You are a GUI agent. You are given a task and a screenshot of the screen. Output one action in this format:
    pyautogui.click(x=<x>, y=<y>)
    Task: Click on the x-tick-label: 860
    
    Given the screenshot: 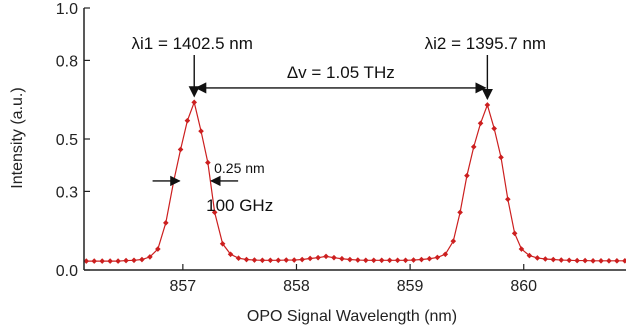 What is the action you would take?
    pyautogui.click(x=523, y=286)
    